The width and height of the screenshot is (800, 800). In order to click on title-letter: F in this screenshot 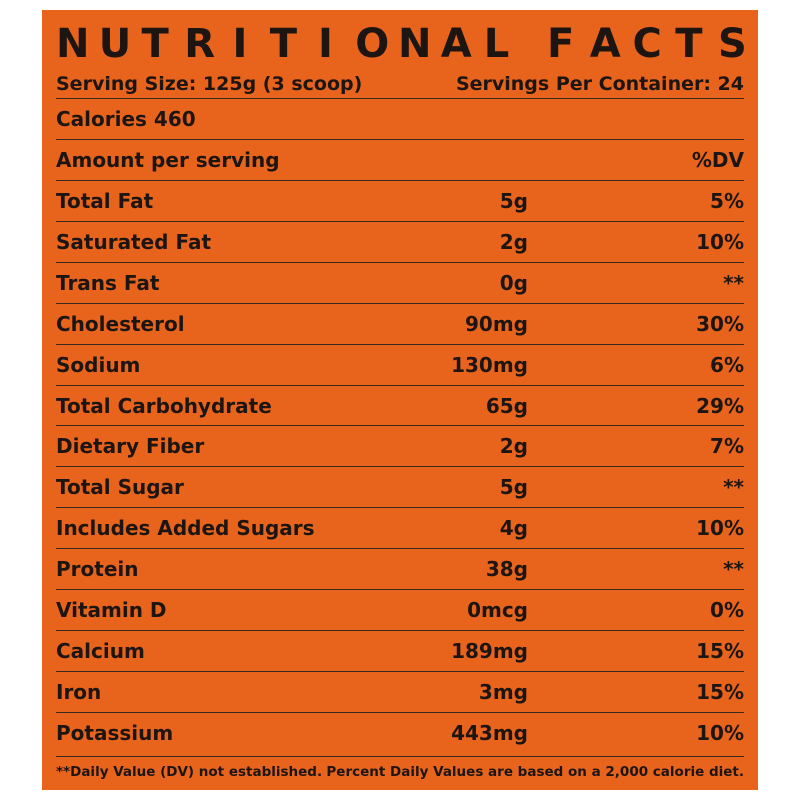, I will do `click(561, 44)`.